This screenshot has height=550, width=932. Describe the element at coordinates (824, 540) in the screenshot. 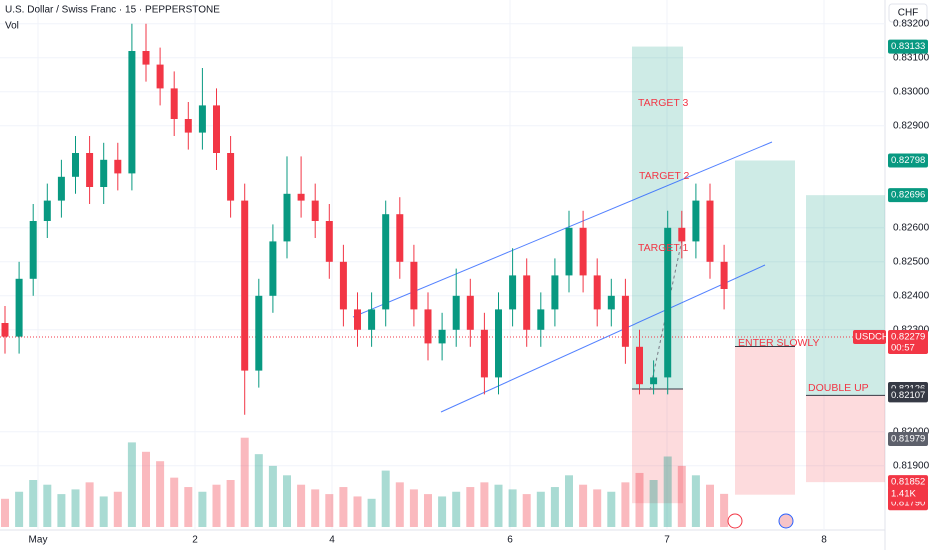

I see `x-tick-label: 8` at that location.